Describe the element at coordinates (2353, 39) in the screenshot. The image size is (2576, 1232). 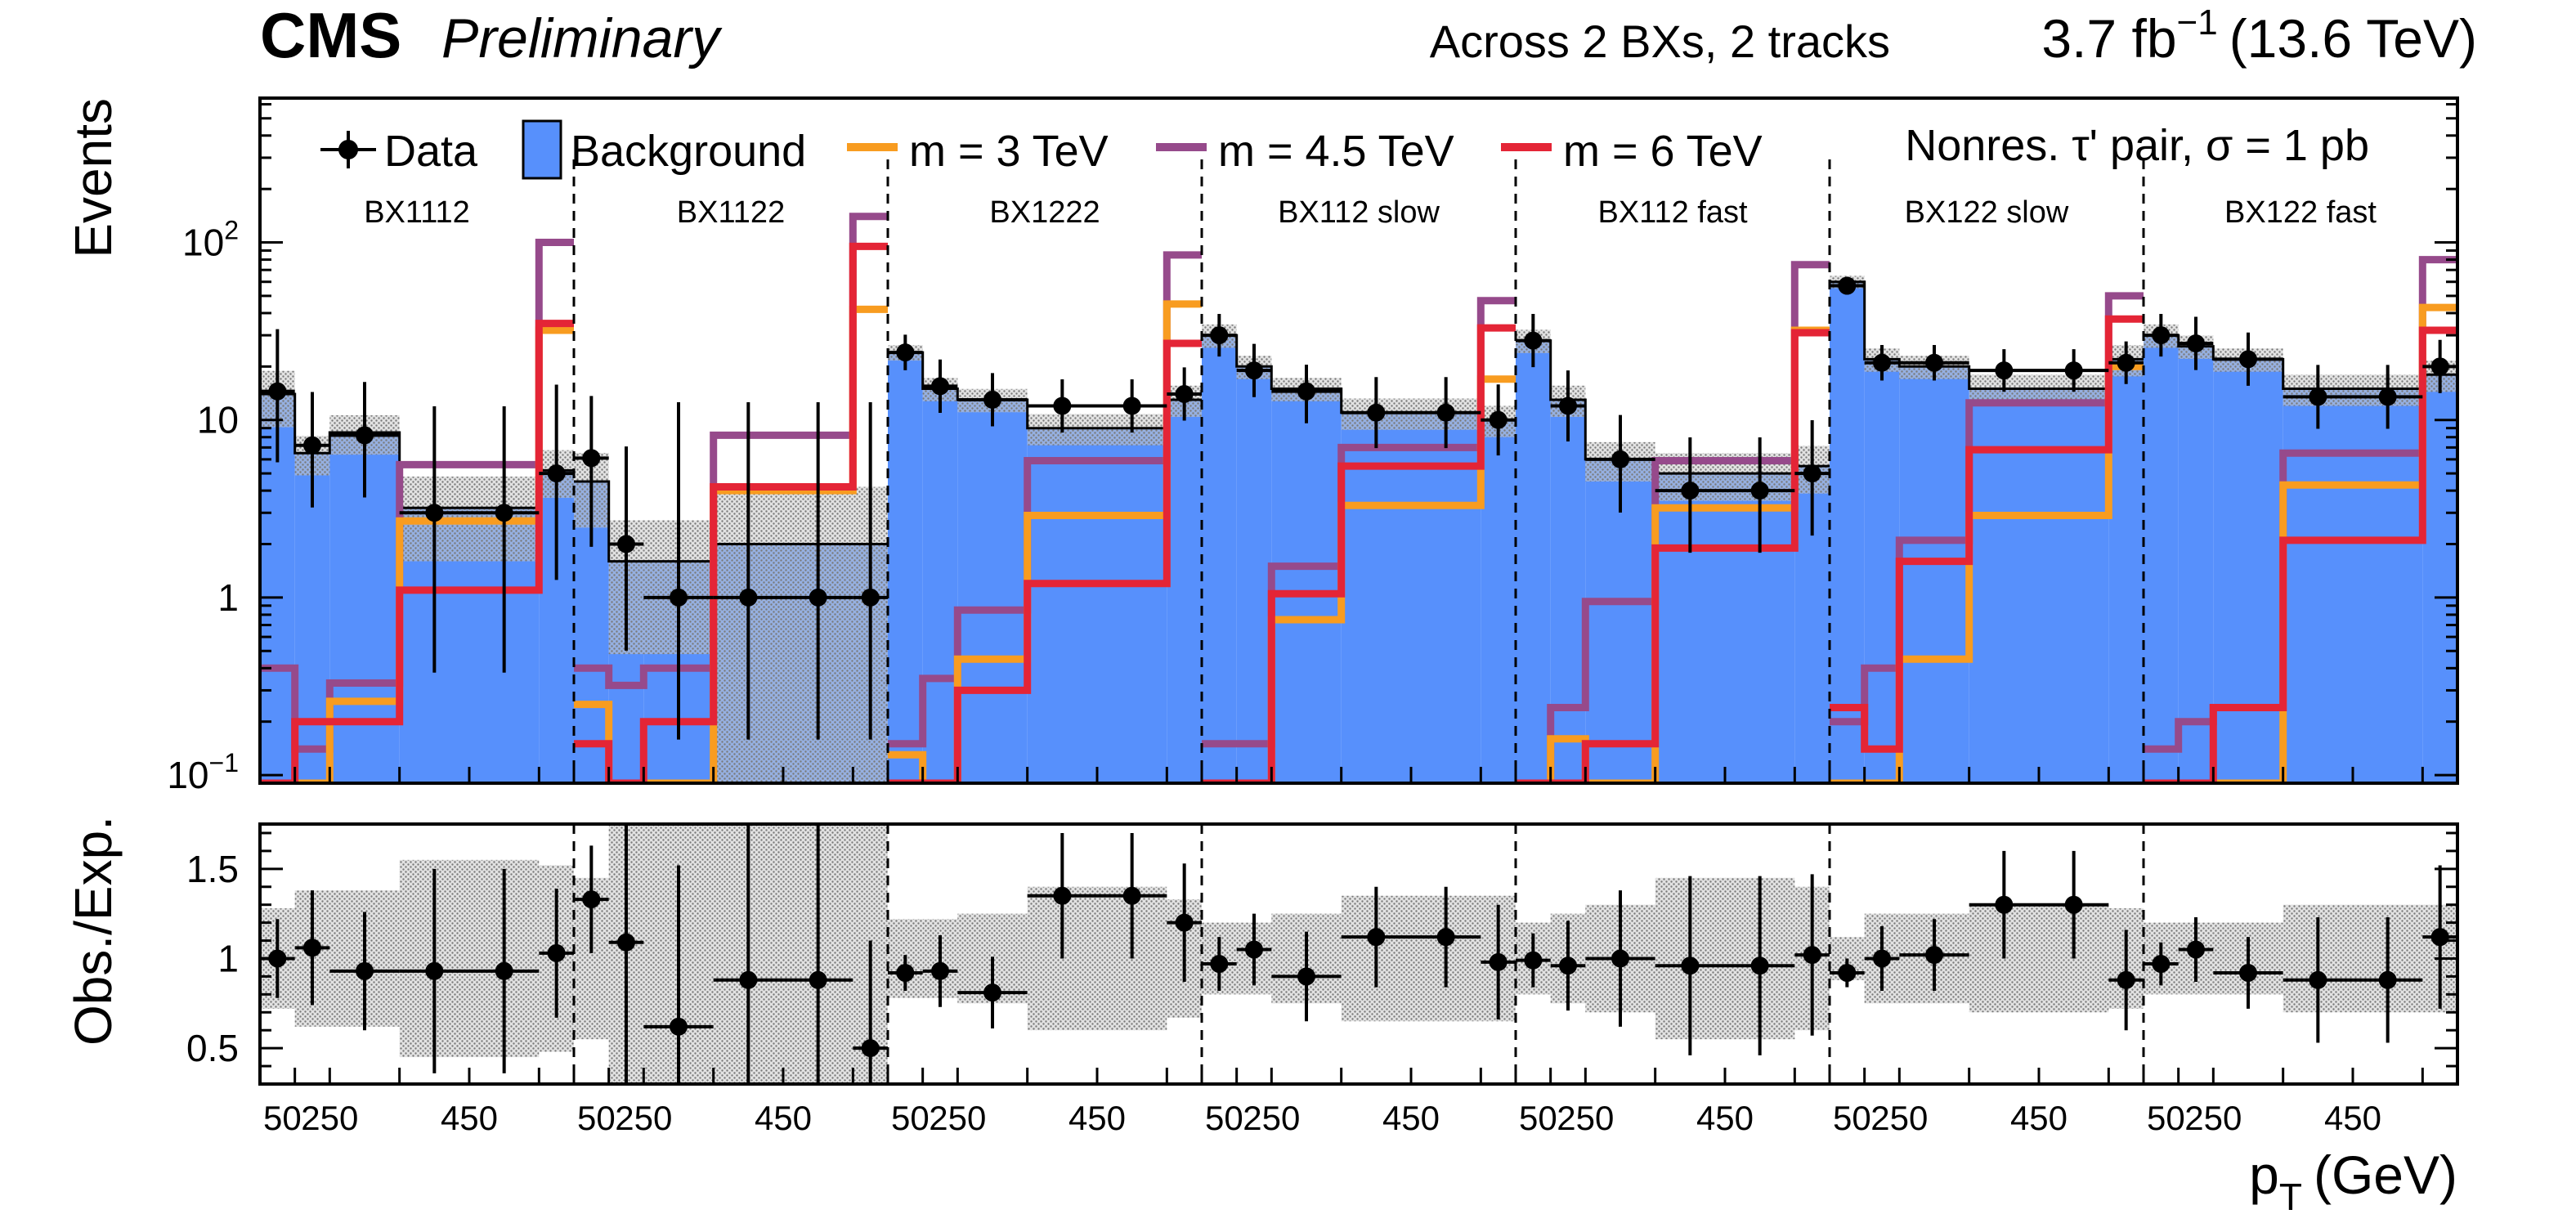
I see `lumi-energy: (13.6 TeV)` at that location.